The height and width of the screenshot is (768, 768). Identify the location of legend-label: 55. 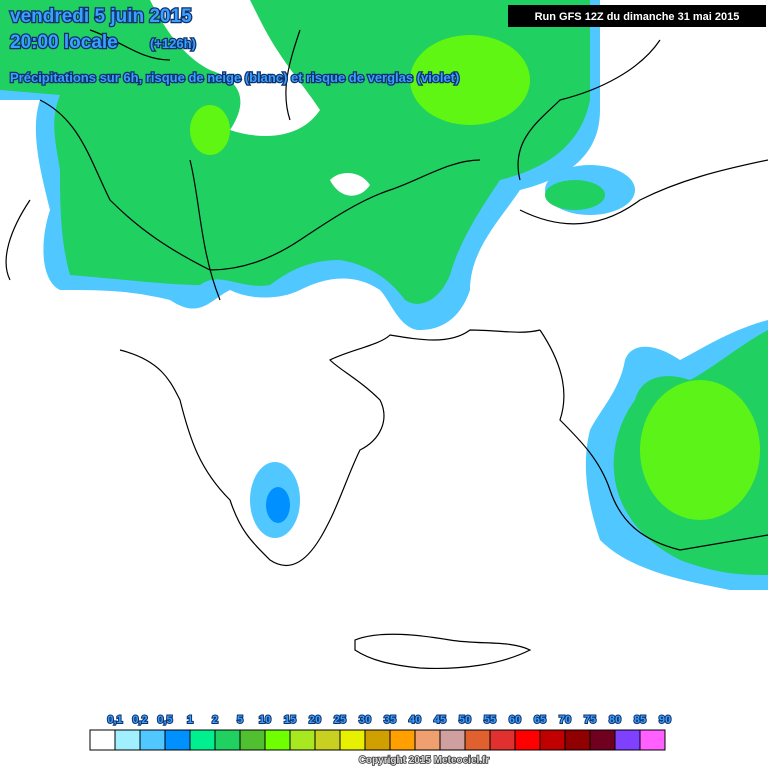
(490, 720).